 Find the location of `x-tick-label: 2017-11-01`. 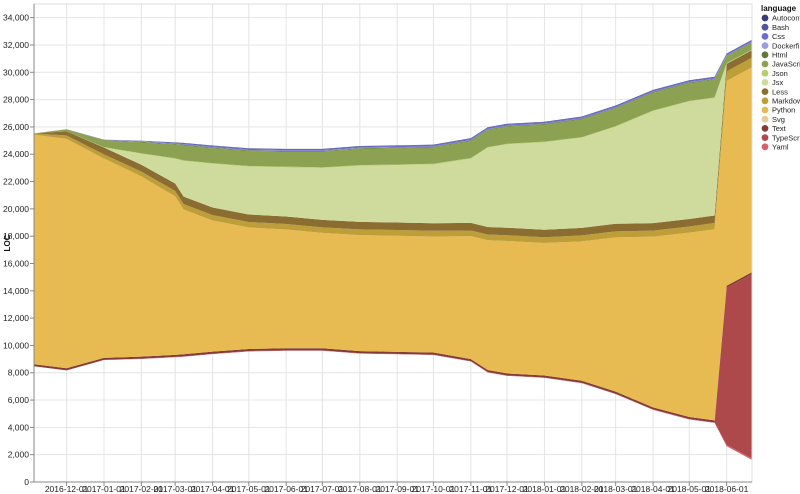

x-tick-label: 2017-11-01 is located at coordinates (470, 489).